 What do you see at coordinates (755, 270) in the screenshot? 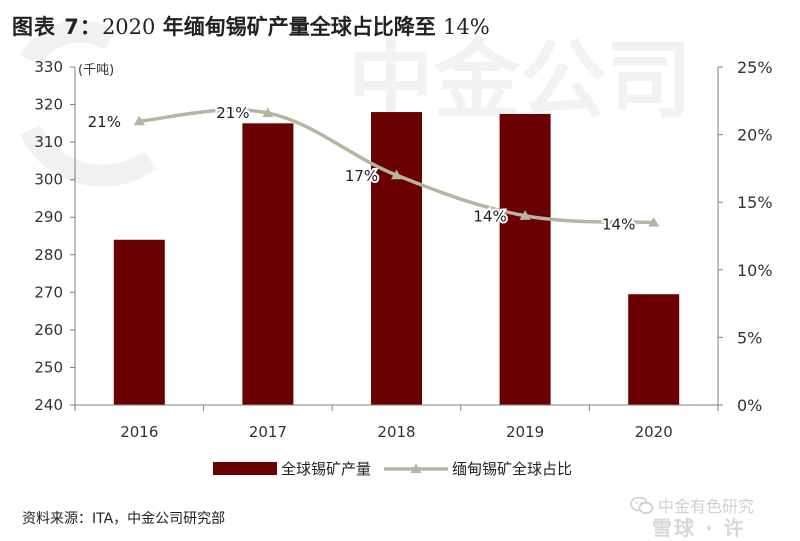
I see `y-right-tick-label: 10%` at bounding box center [755, 270].